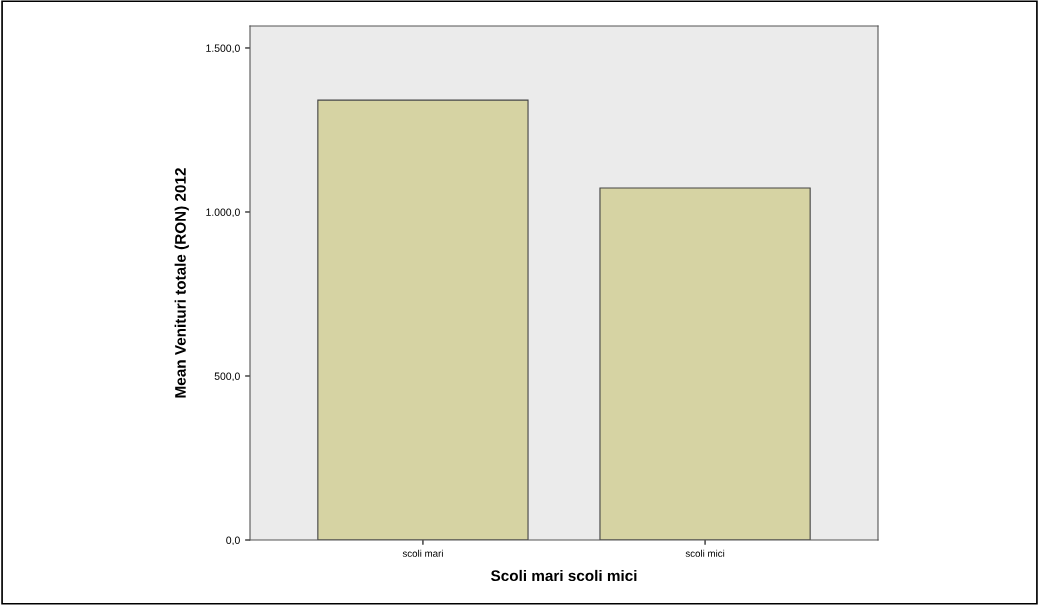 This screenshot has height=605, width=1039. Describe the element at coordinates (223, 49) in the screenshot. I see `y-tick-label: 1.500,0` at that location.